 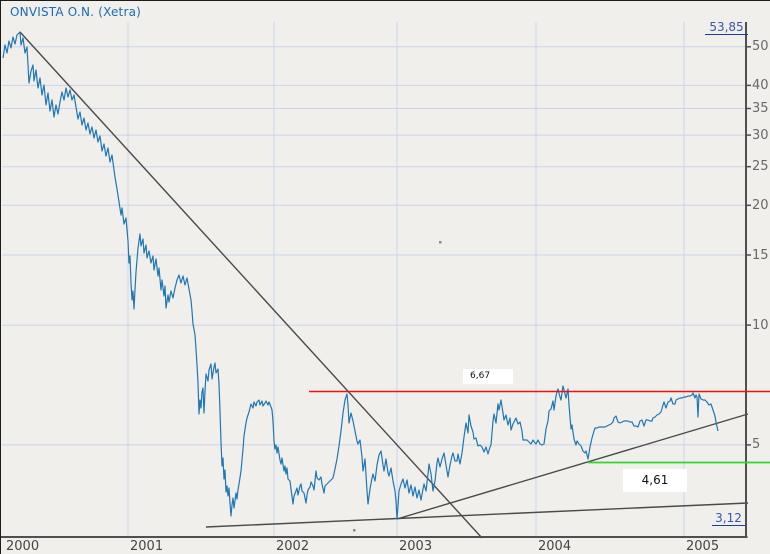 What do you see at coordinates (756, 445) in the screenshot?
I see `y-tick-label: 5` at bounding box center [756, 445].